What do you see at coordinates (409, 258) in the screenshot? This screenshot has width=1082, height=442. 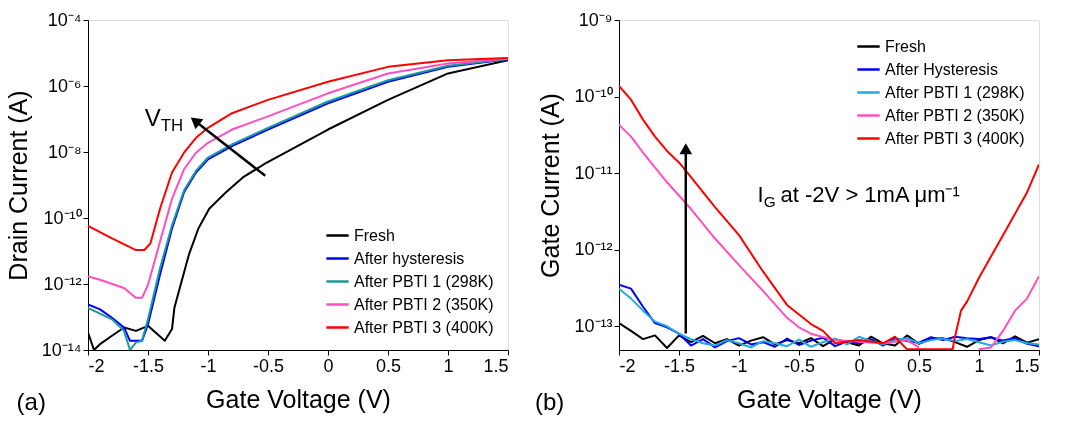 I see `legend-label: After hysteresis` at bounding box center [409, 258].